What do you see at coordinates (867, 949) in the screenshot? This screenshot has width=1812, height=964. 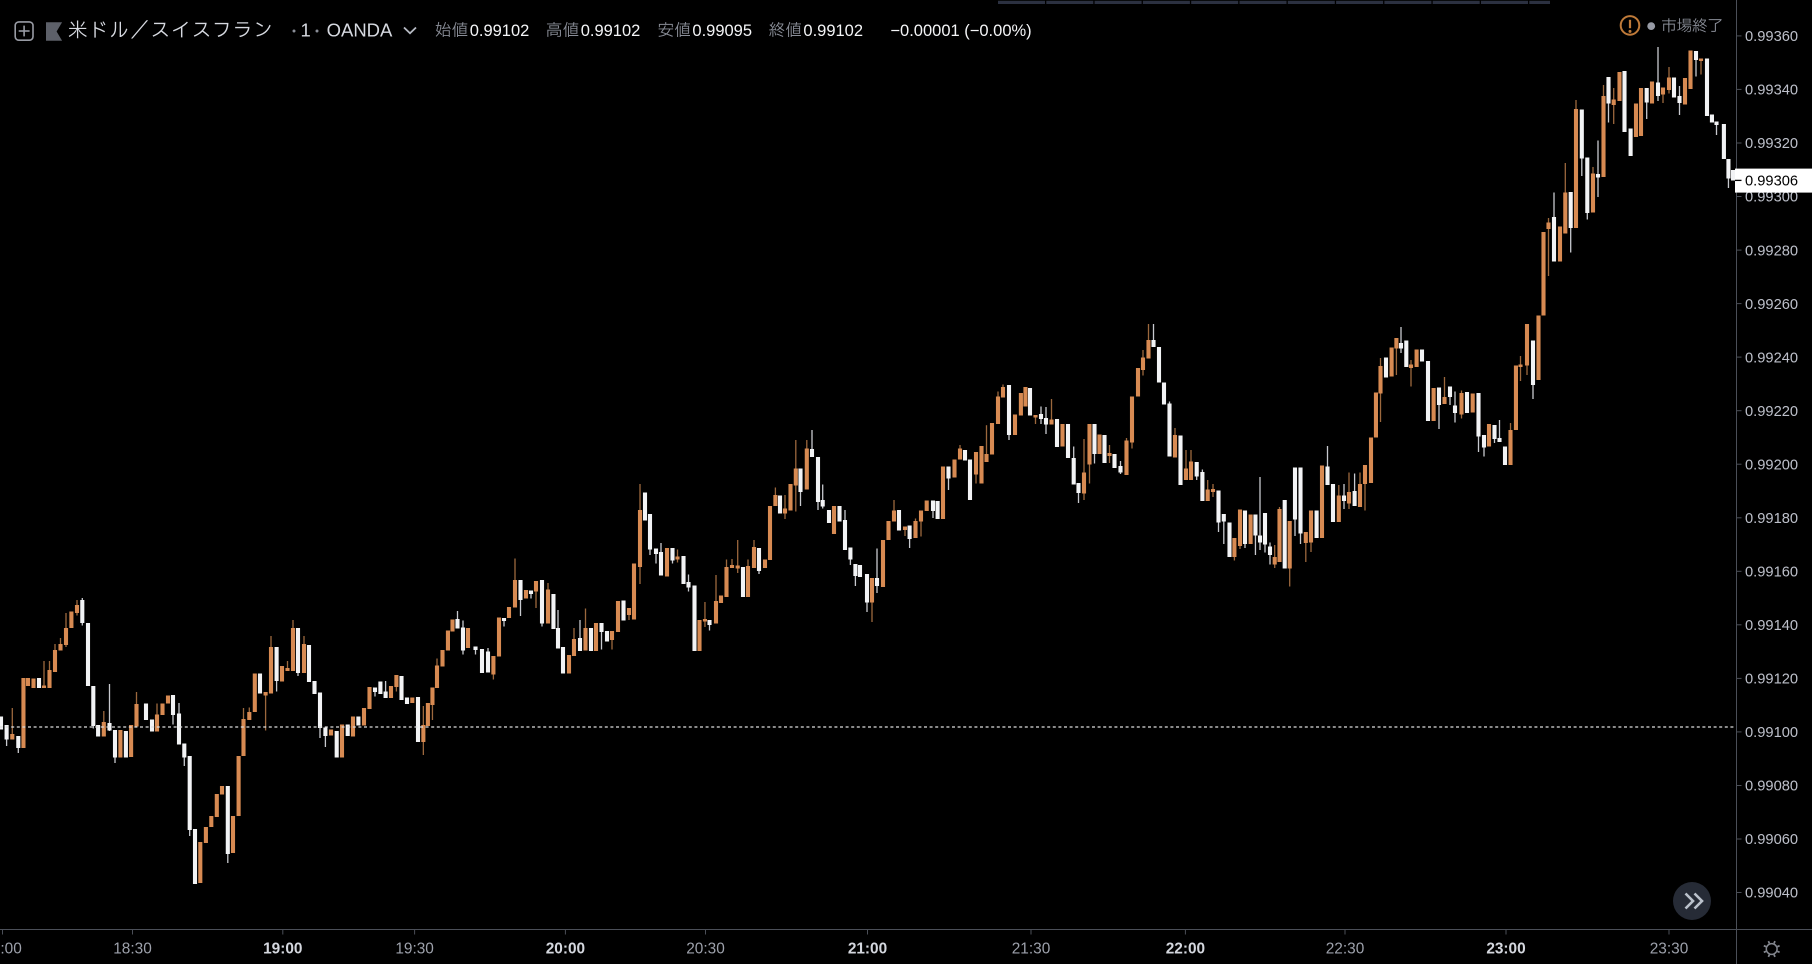 I see `svg-text: 21:00` at bounding box center [867, 949].